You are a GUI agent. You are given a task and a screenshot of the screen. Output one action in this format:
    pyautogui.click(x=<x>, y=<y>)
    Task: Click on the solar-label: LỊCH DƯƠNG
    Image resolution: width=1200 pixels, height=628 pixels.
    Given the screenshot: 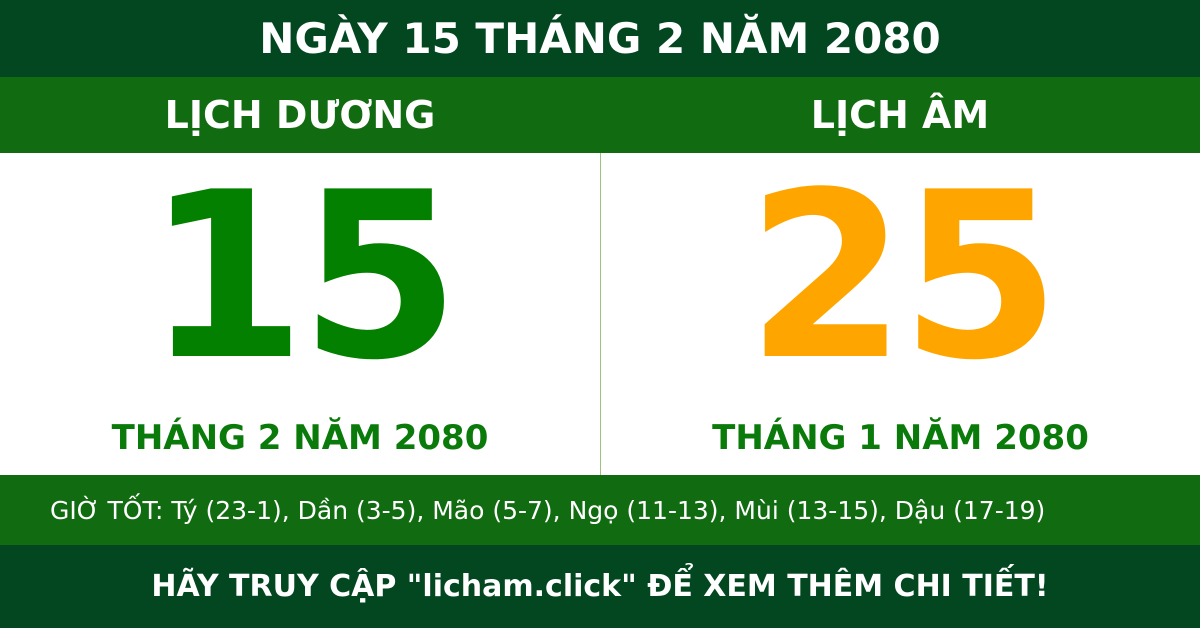 What is the action you would take?
    pyautogui.click(x=300, y=115)
    